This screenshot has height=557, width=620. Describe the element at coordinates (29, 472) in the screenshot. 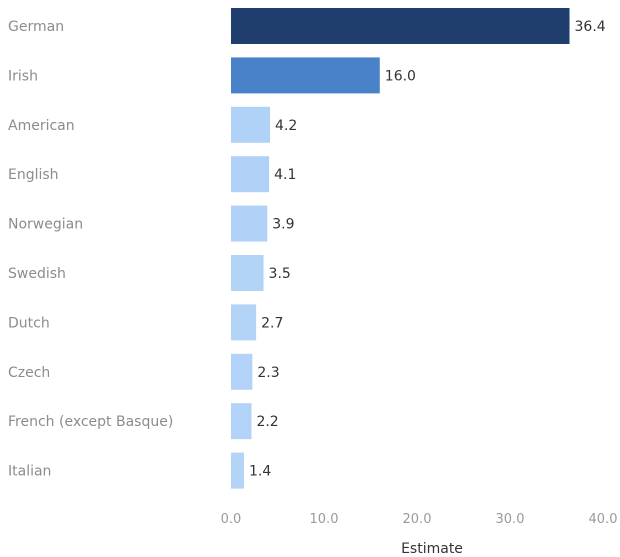

I see `category-label: Italian` at that location.